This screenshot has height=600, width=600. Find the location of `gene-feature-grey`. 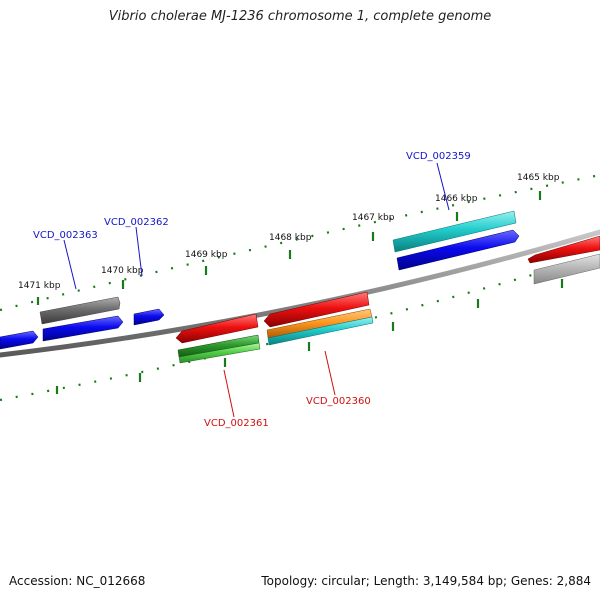

gene-feature-grey is located at coordinates (80, 310).